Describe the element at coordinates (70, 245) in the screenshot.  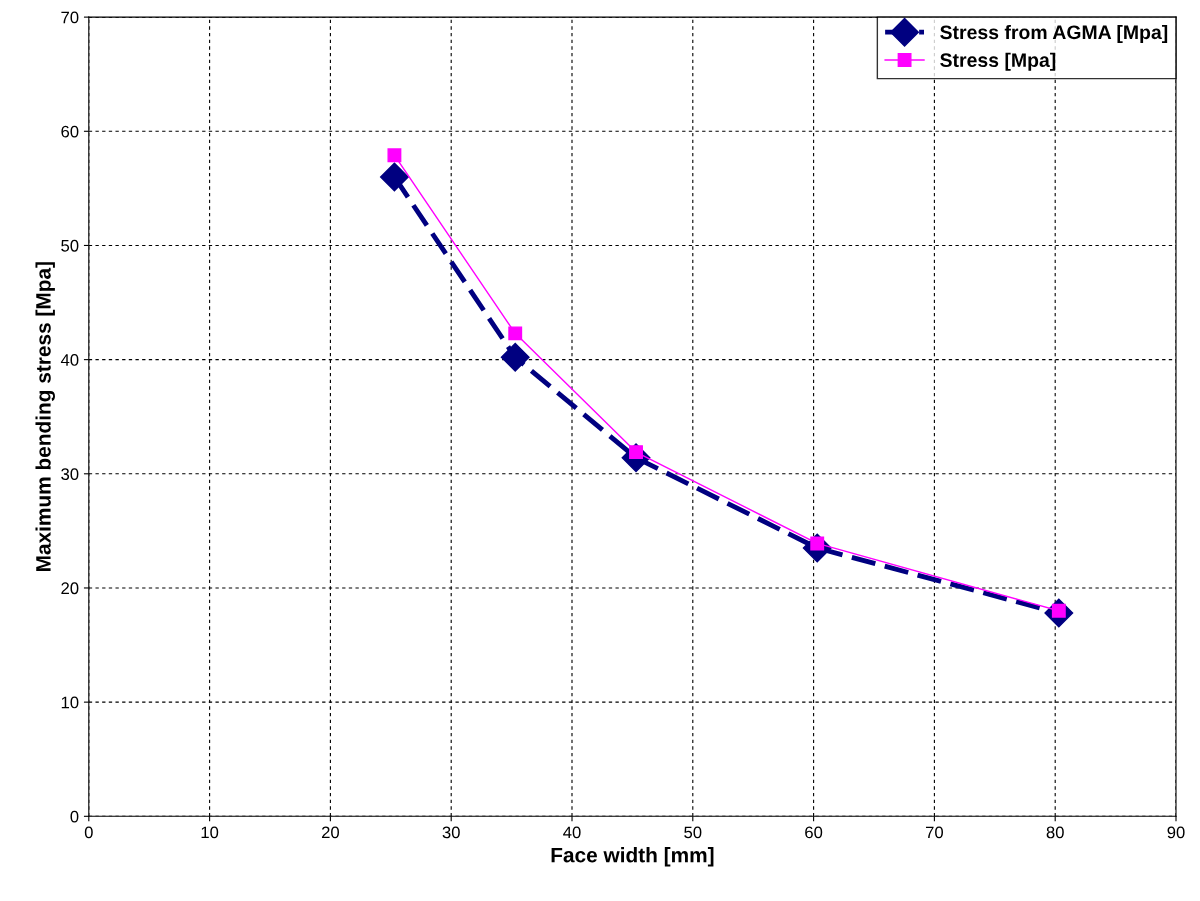
I see `y-tick-label: 50` at that location.